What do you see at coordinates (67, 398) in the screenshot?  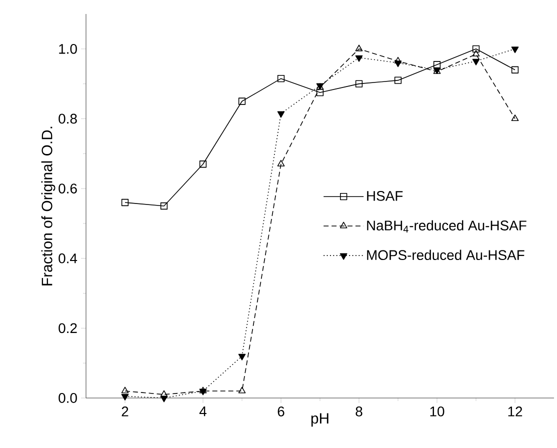 I see `y-tick-label: 0.0` at bounding box center [67, 398].